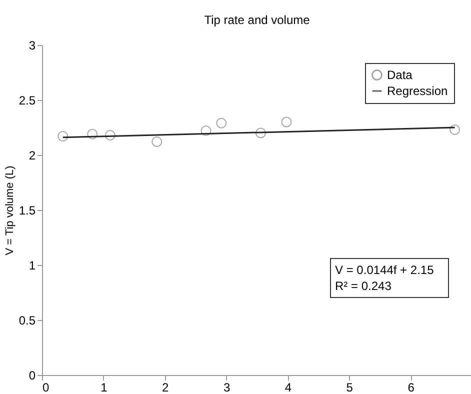 The width and height of the screenshot is (471, 394). Describe the element at coordinates (32, 45) in the screenshot. I see `y-tick-label: 3` at that location.